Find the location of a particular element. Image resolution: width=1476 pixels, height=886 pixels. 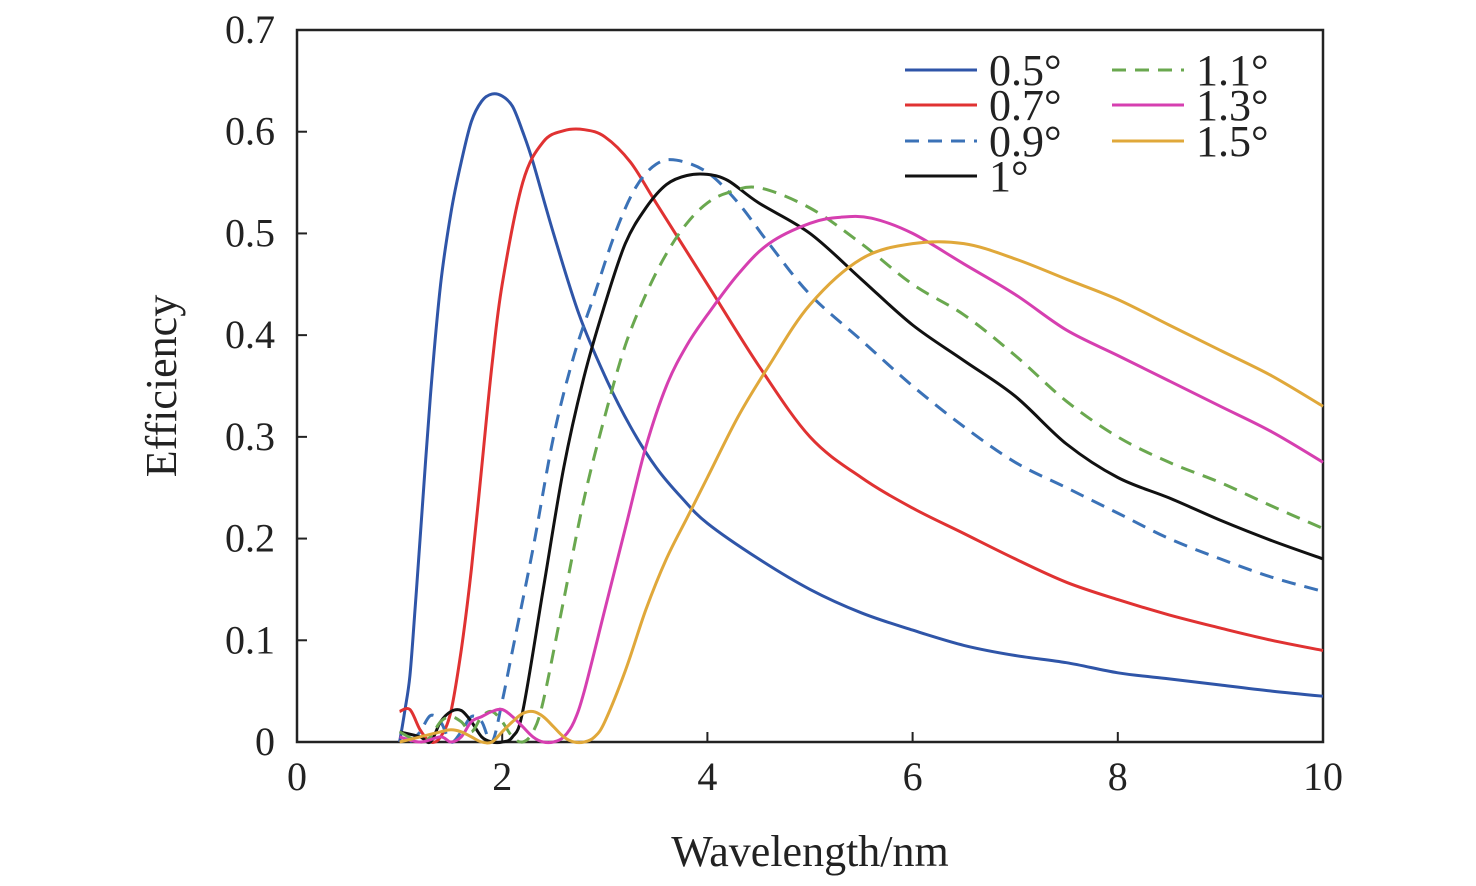

y-tick-label-5: 0.5 is located at coordinates (250, 232).